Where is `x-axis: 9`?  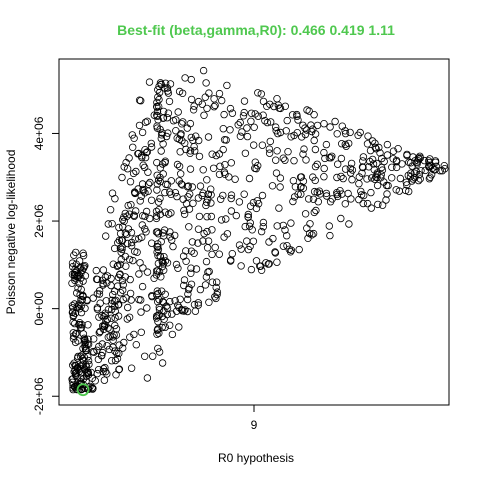 x-axis: 9 is located at coordinates (254, 418).